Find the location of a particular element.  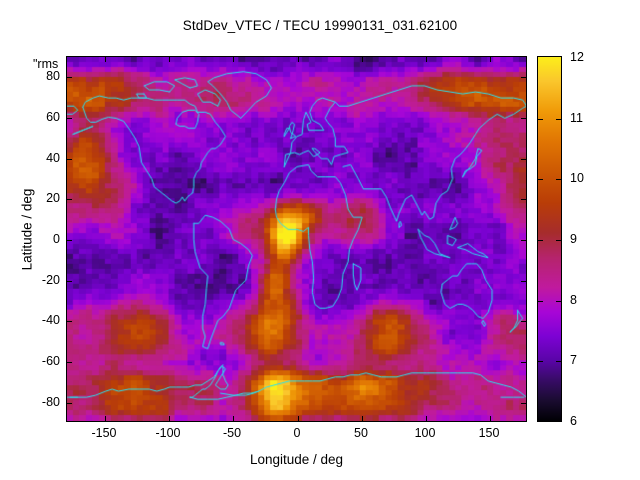

colorbar is located at coordinates (549, 239).